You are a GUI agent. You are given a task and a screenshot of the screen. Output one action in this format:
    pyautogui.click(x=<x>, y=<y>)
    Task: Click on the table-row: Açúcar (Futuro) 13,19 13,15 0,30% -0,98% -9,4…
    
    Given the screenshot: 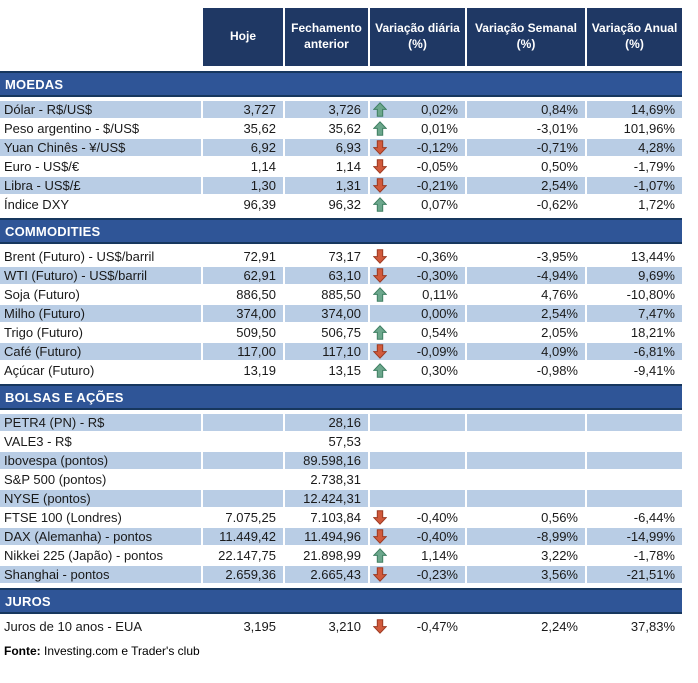 What is the action you would take?
    pyautogui.click(x=341, y=371)
    